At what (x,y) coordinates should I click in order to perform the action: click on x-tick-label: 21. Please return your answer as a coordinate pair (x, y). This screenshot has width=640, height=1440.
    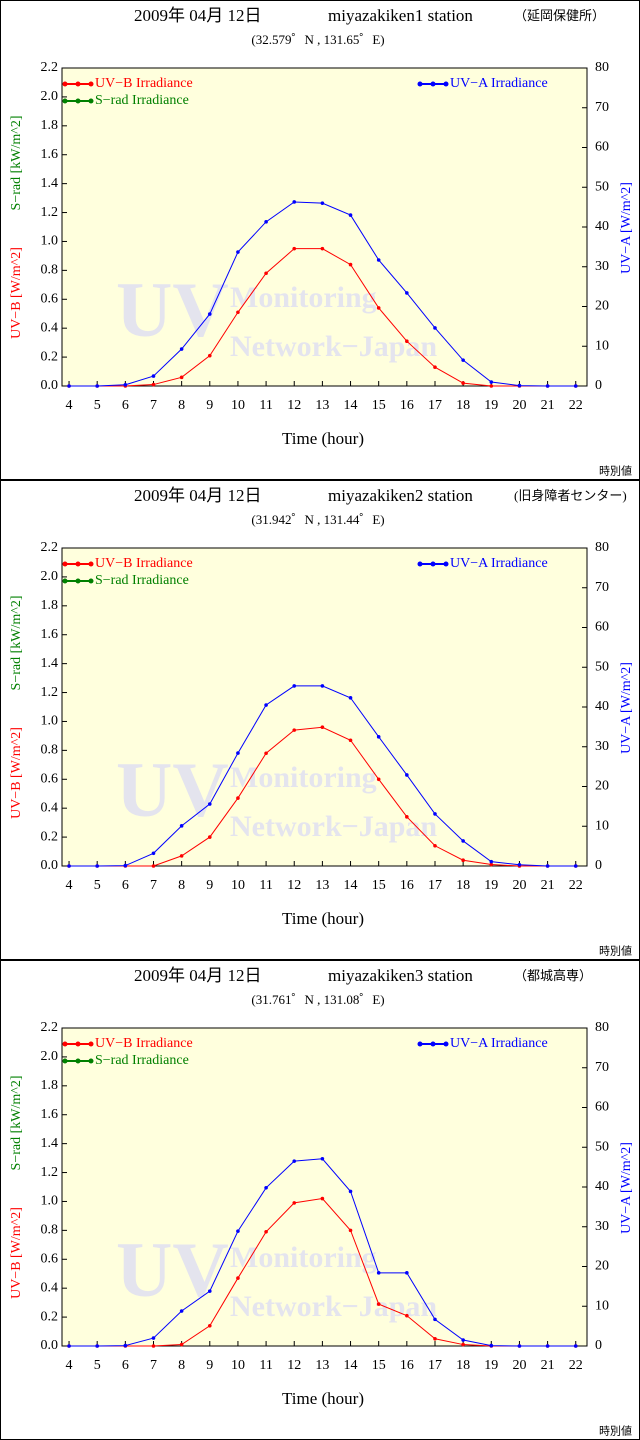
    Looking at the image, I should click on (548, 405).